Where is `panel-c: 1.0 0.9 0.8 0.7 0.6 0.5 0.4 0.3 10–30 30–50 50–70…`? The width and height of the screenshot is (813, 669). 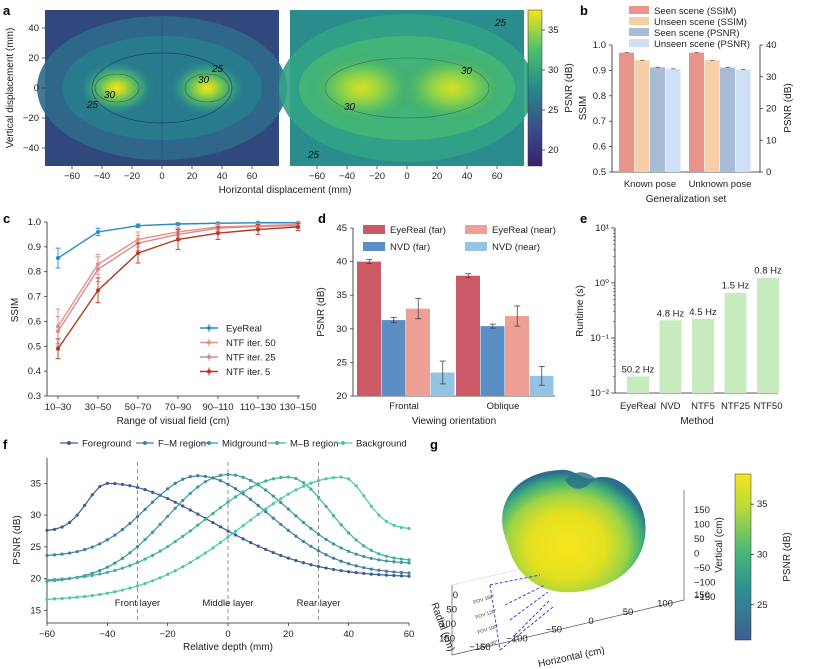 panel-c: 1.0 0.9 0.8 0.7 0.6 0.5 0.4 0.3 10–30 30–50 50–70… is located at coordinates (163, 322).